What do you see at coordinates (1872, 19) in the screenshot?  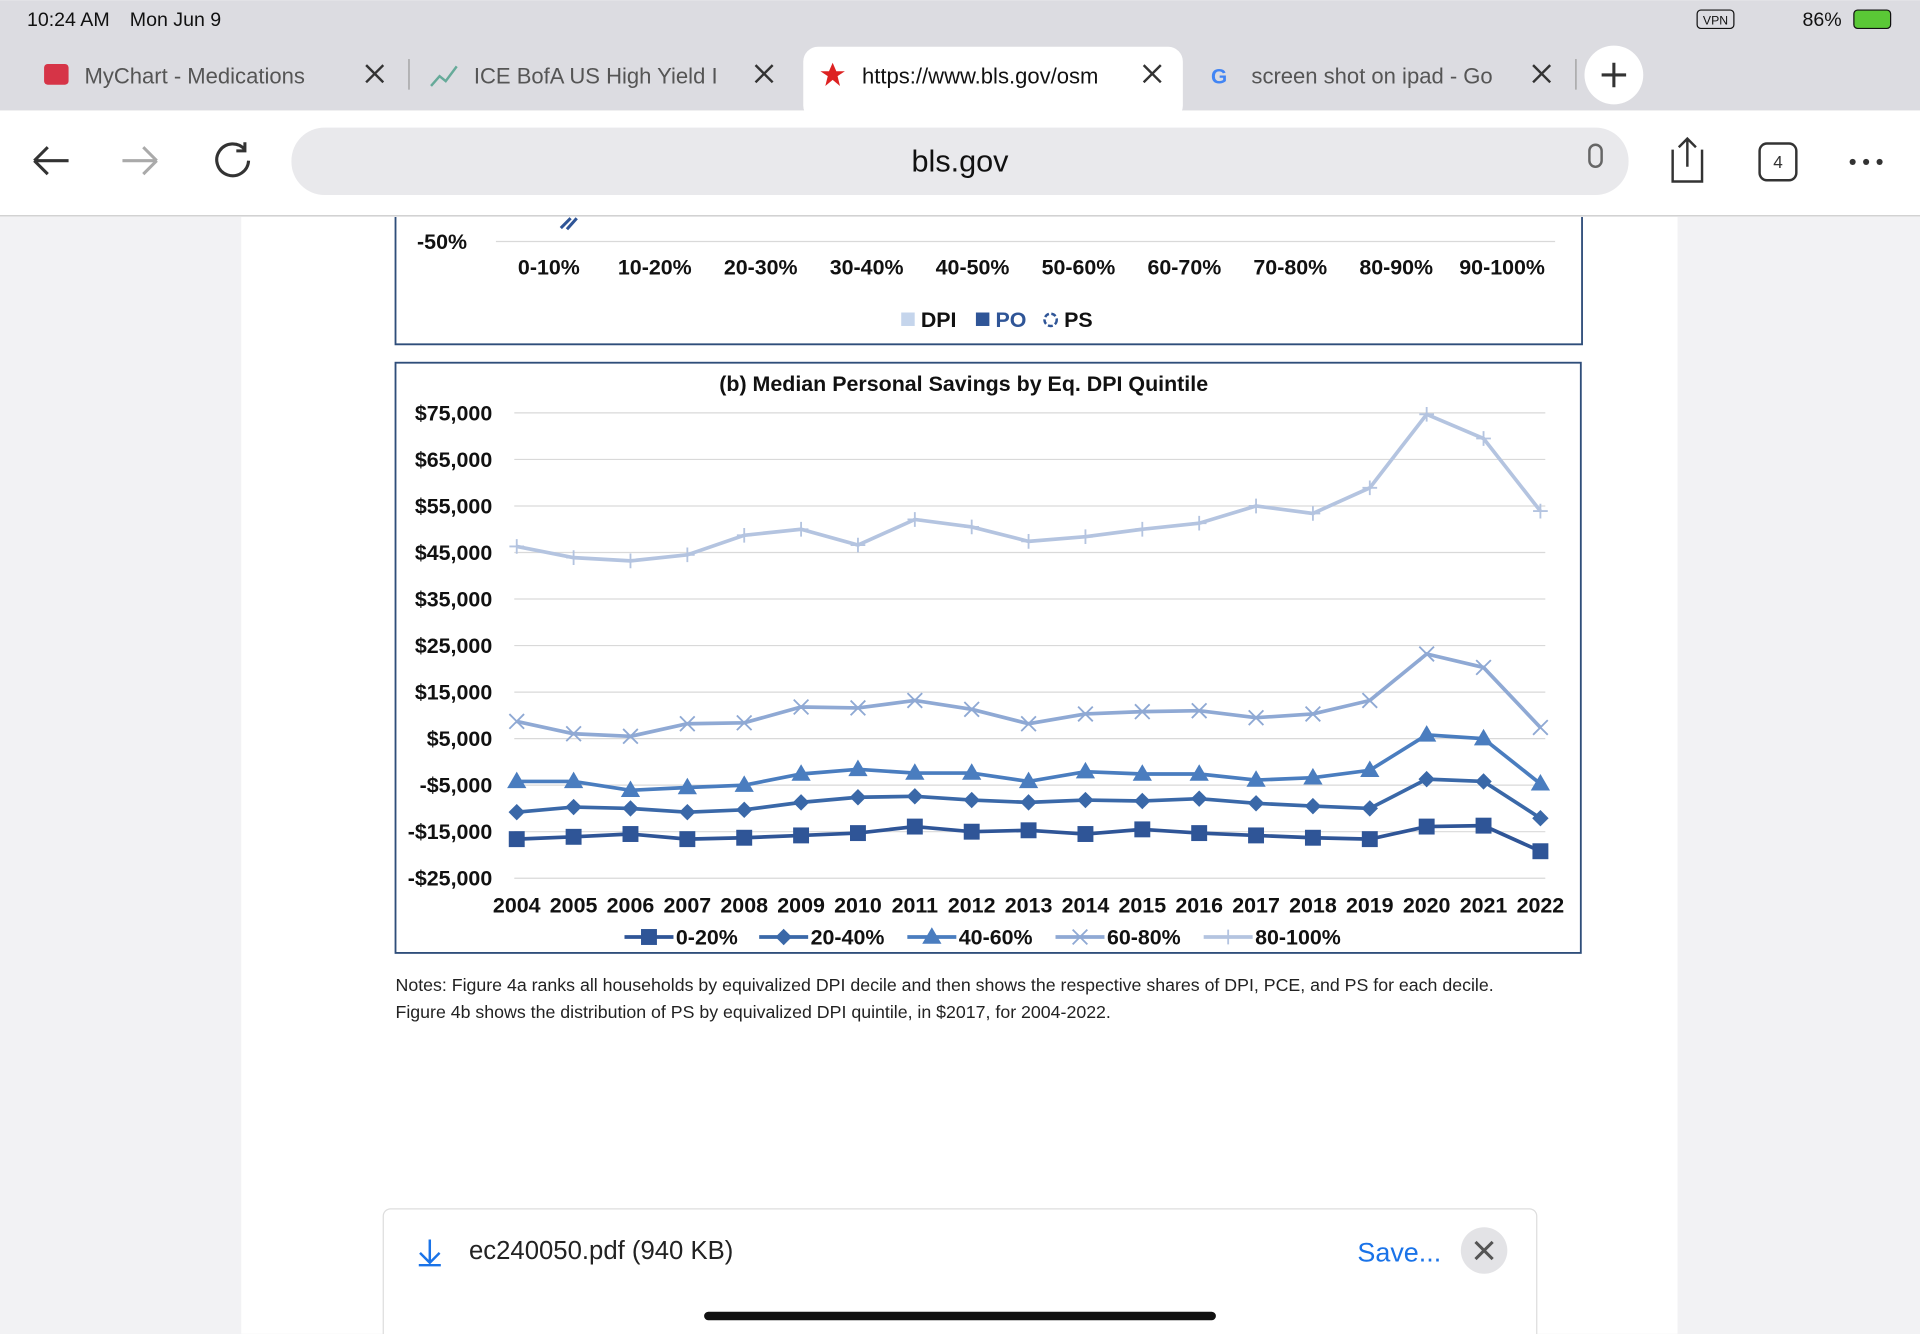 I see `battery-icon` at bounding box center [1872, 19].